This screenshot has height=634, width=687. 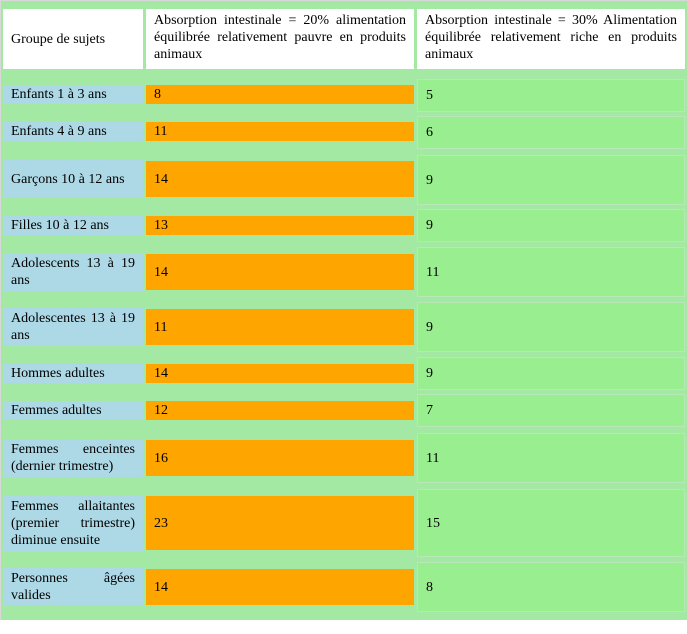 What do you see at coordinates (58, 39) in the screenshot?
I see `header-group-text: Groupe de sujets` at bounding box center [58, 39].